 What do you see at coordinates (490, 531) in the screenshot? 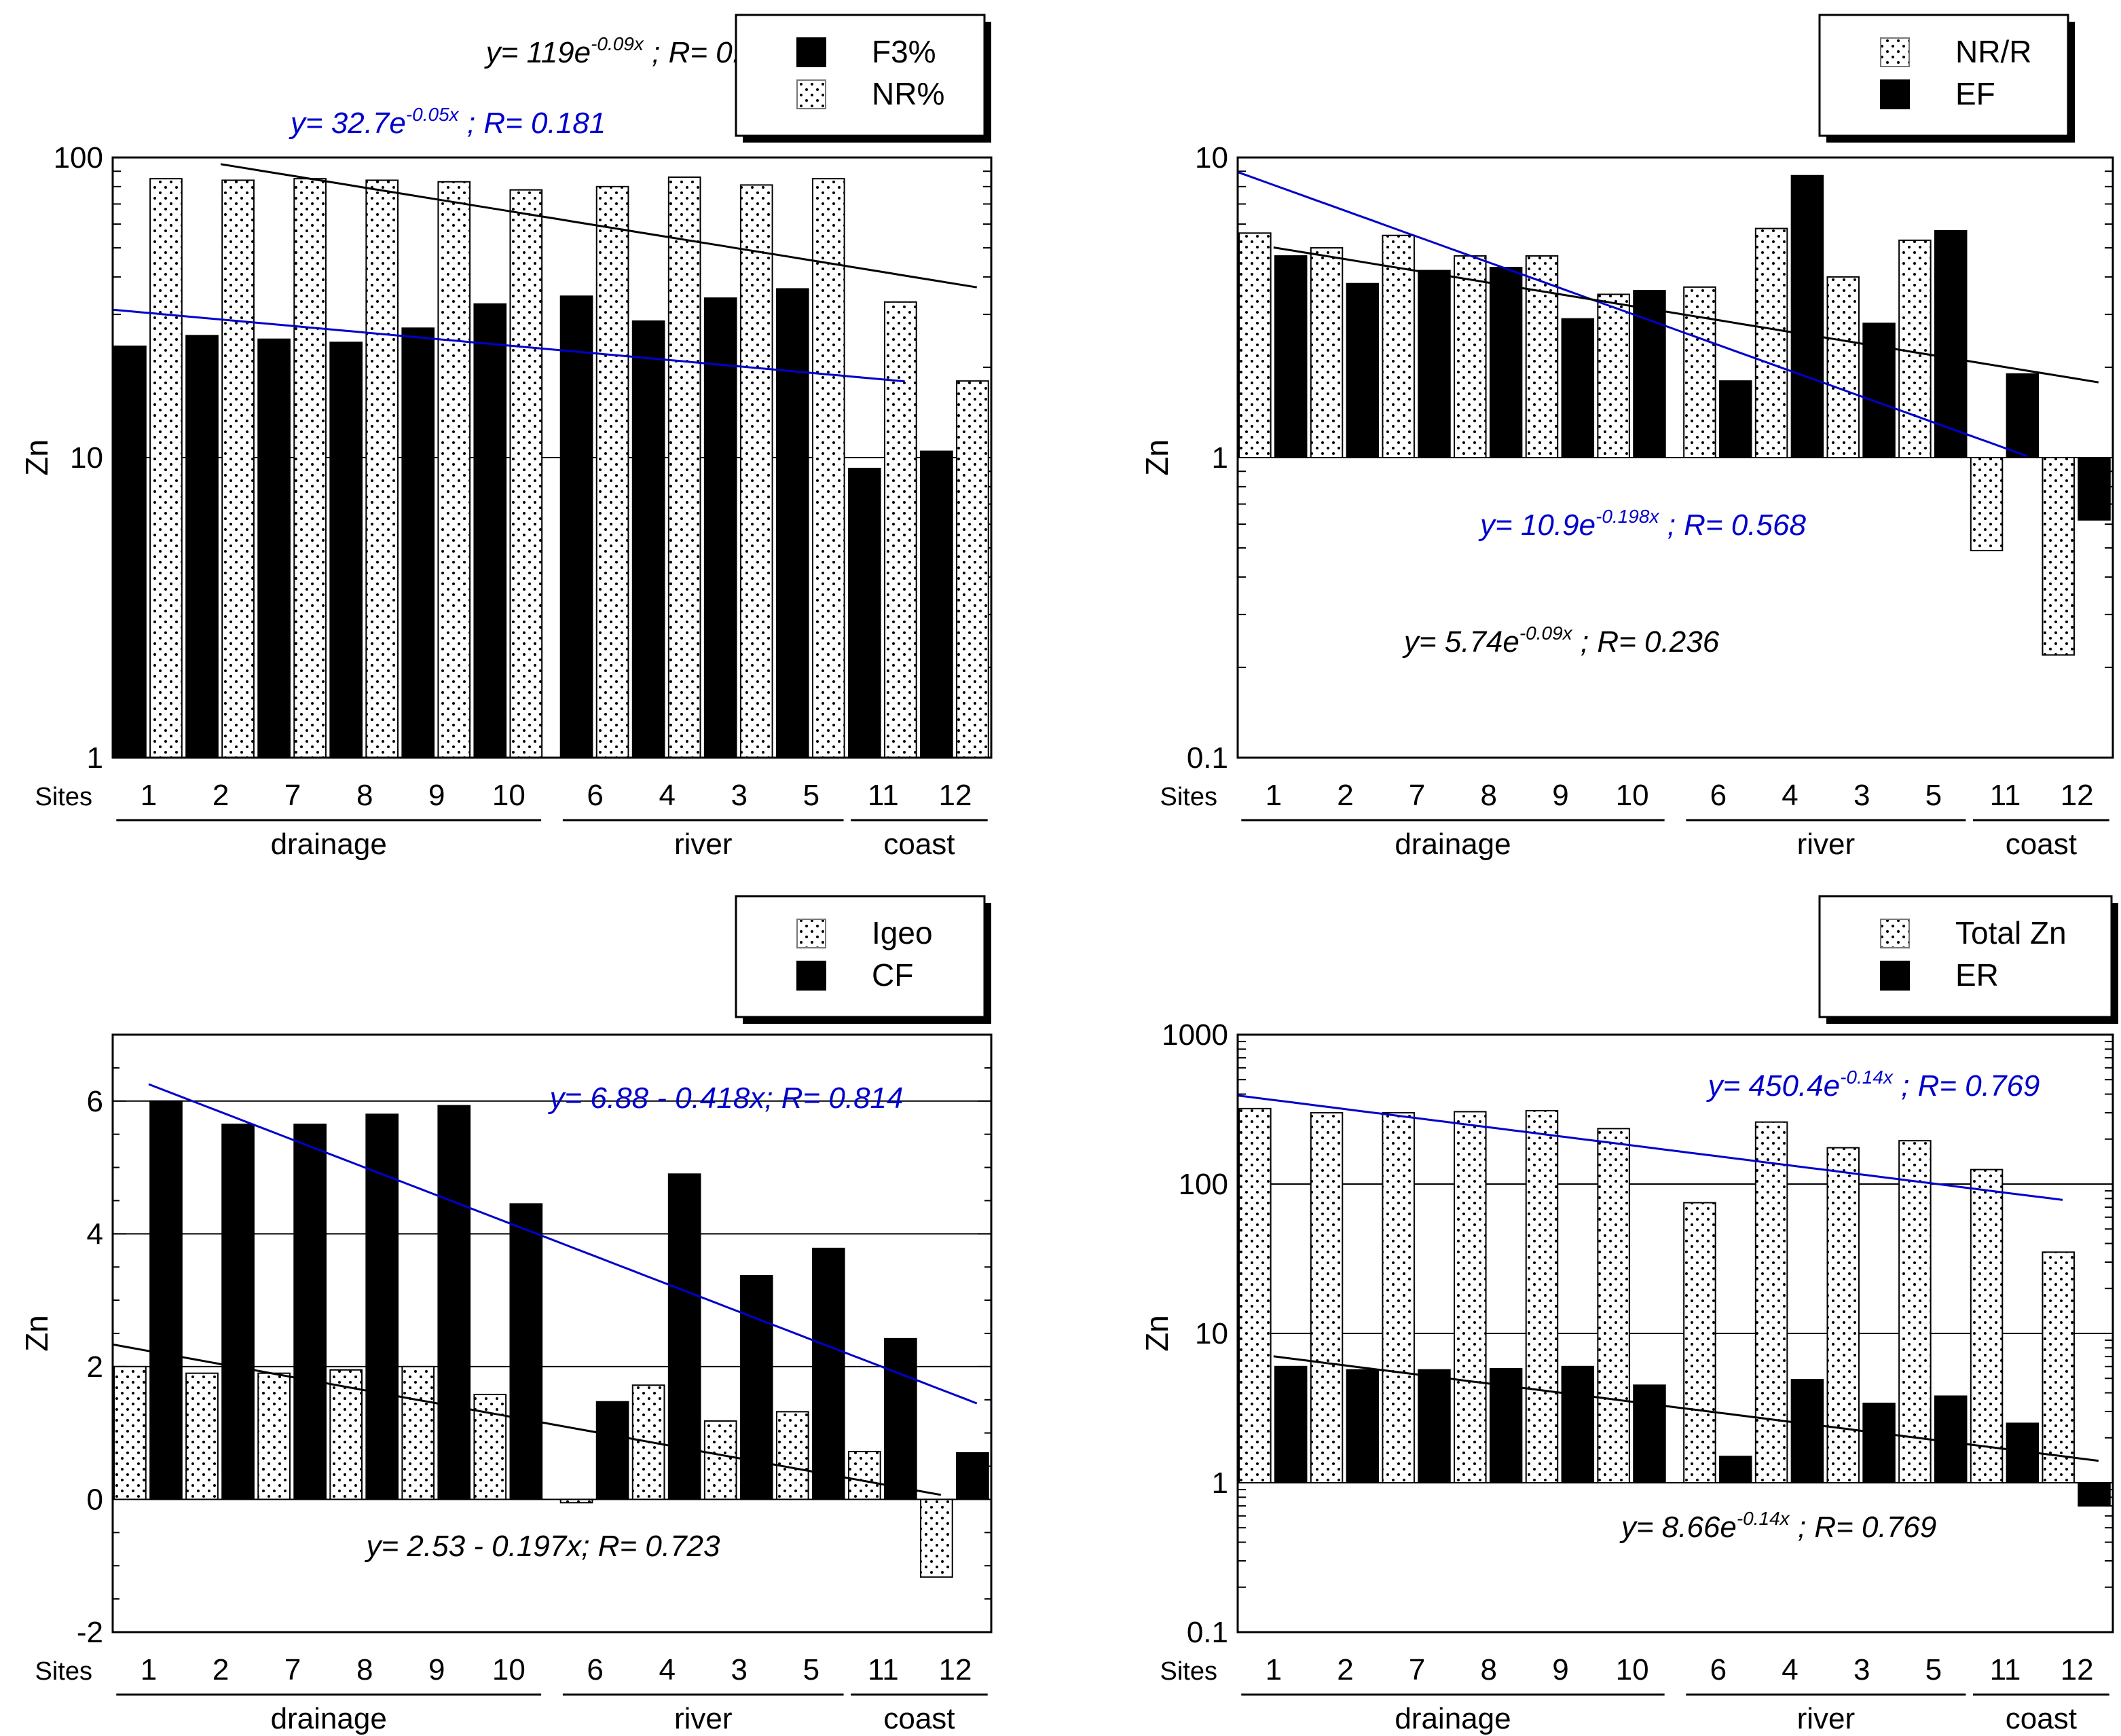
I see `bar-f3--site-10` at bounding box center [490, 531].